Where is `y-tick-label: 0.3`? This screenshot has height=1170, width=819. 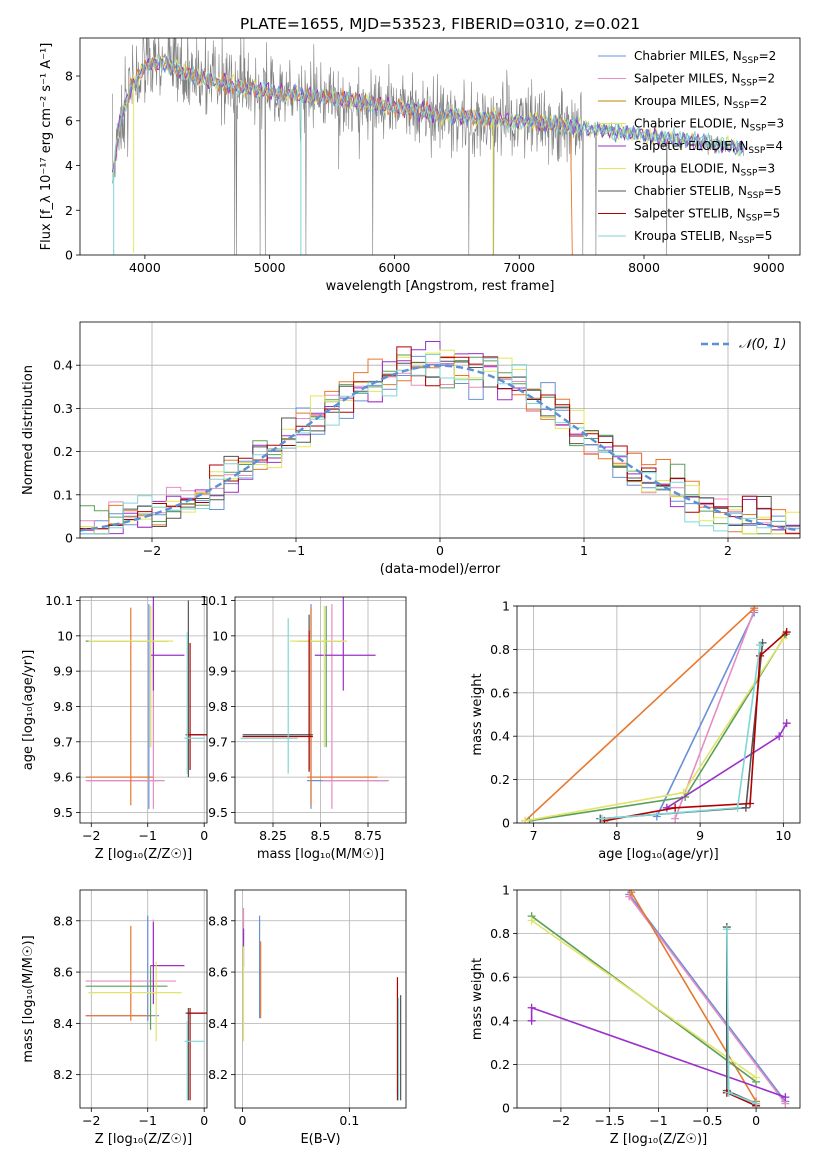
y-tick-label: 0.3 is located at coordinates (63, 408).